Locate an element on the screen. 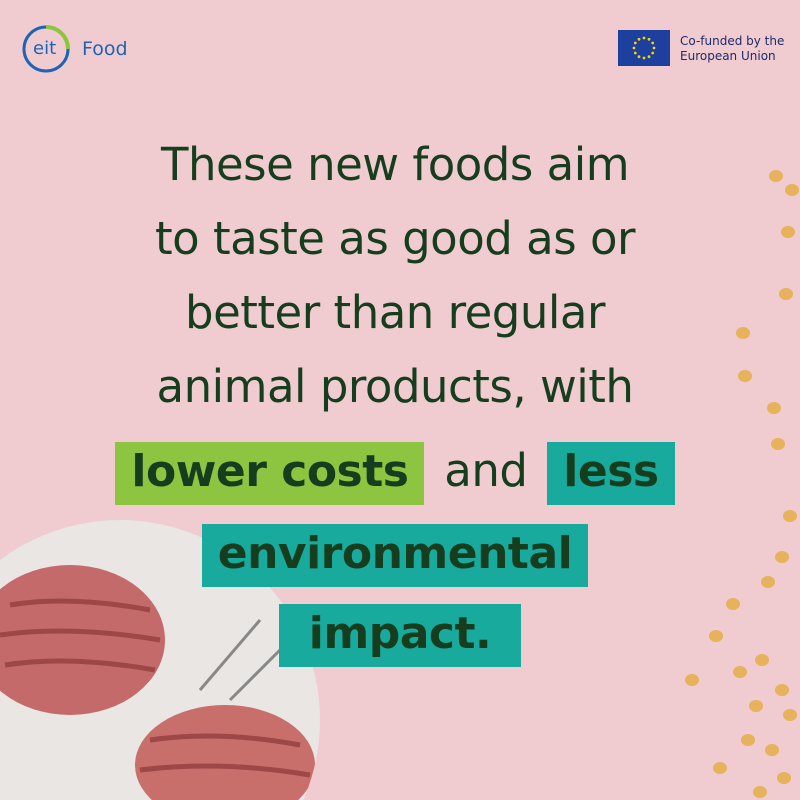  highlight-row: impact. is located at coordinates (400, 635).